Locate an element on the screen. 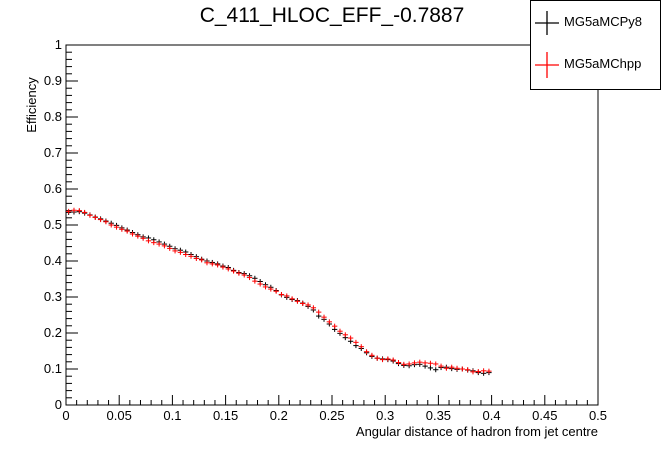 The image size is (664, 450). x-tick-label: 0.5 is located at coordinates (598, 415).